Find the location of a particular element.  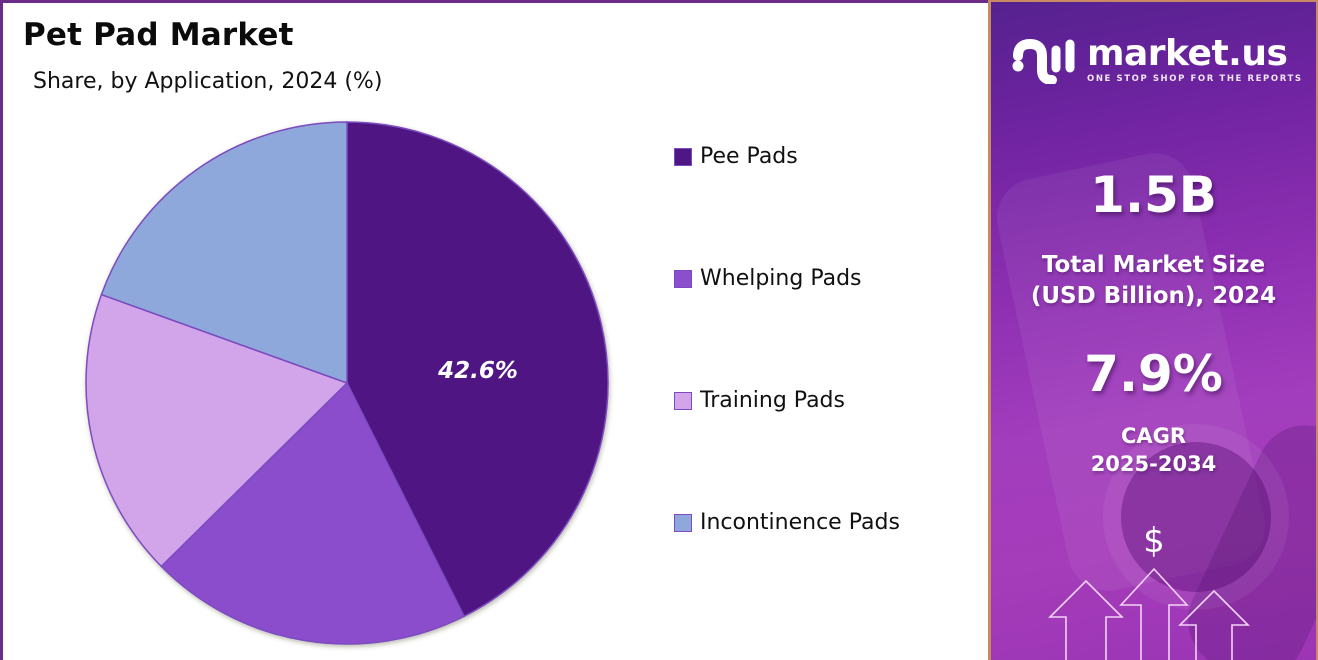

pie-slice-label-pee-pads: 42.6% is located at coordinates (477, 371).